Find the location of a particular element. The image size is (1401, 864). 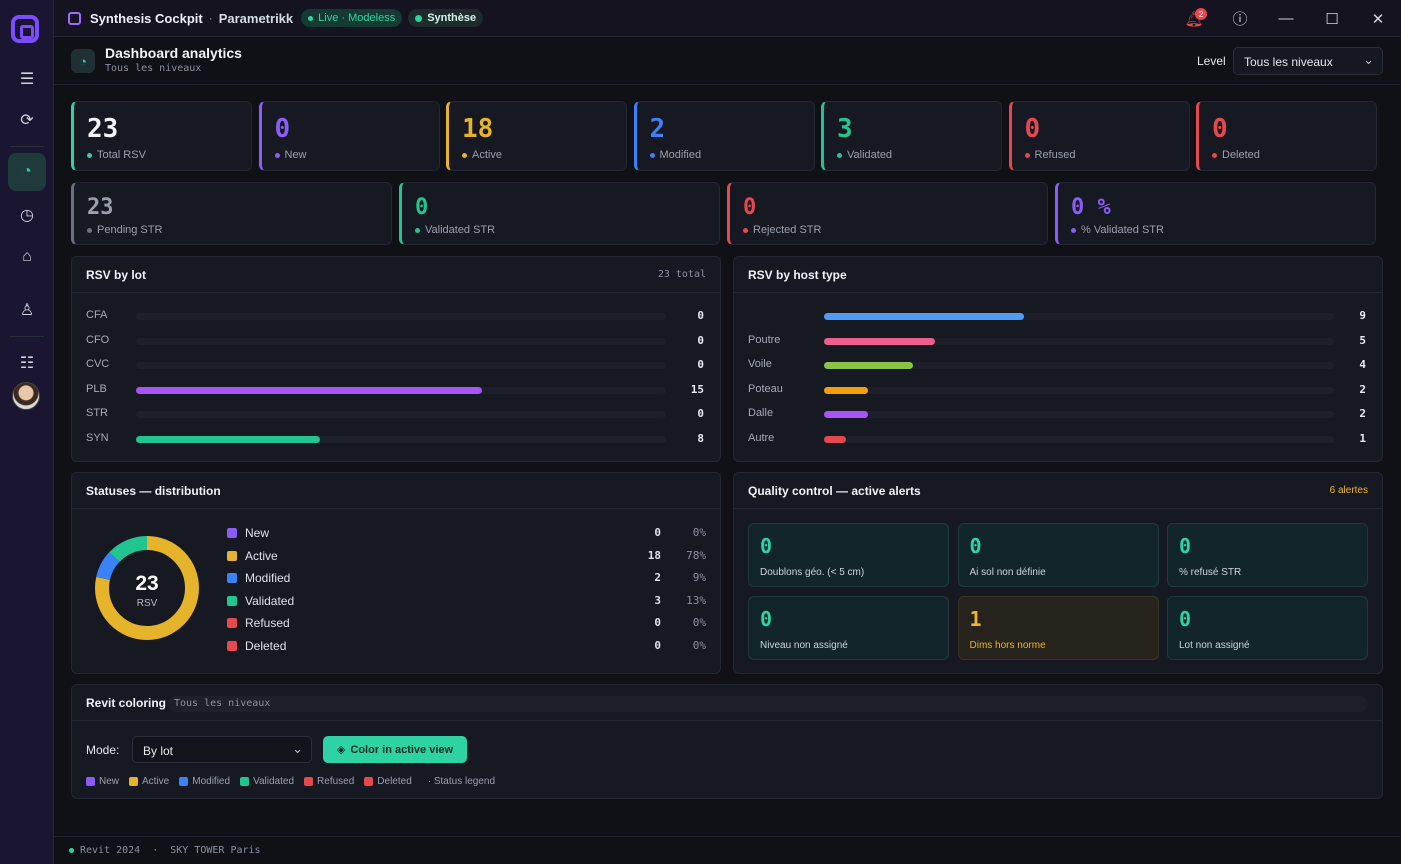

live-dot-icon is located at coordinates (311, 18).